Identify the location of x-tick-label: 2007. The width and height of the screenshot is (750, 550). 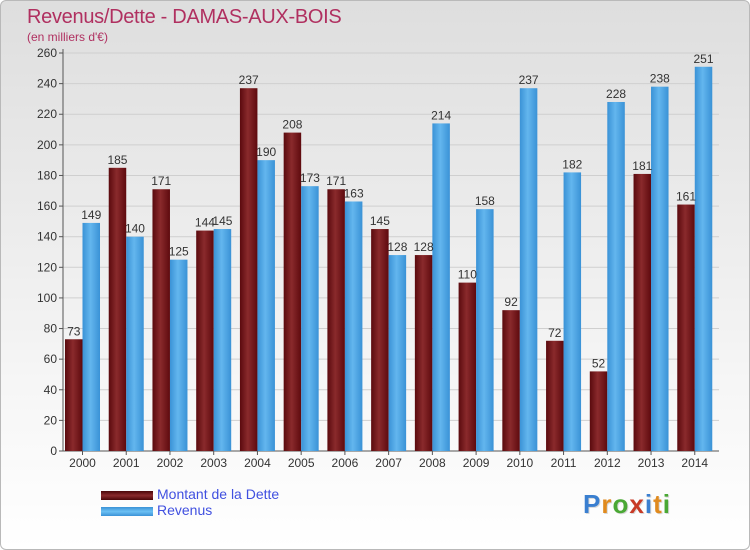
(388, 463).